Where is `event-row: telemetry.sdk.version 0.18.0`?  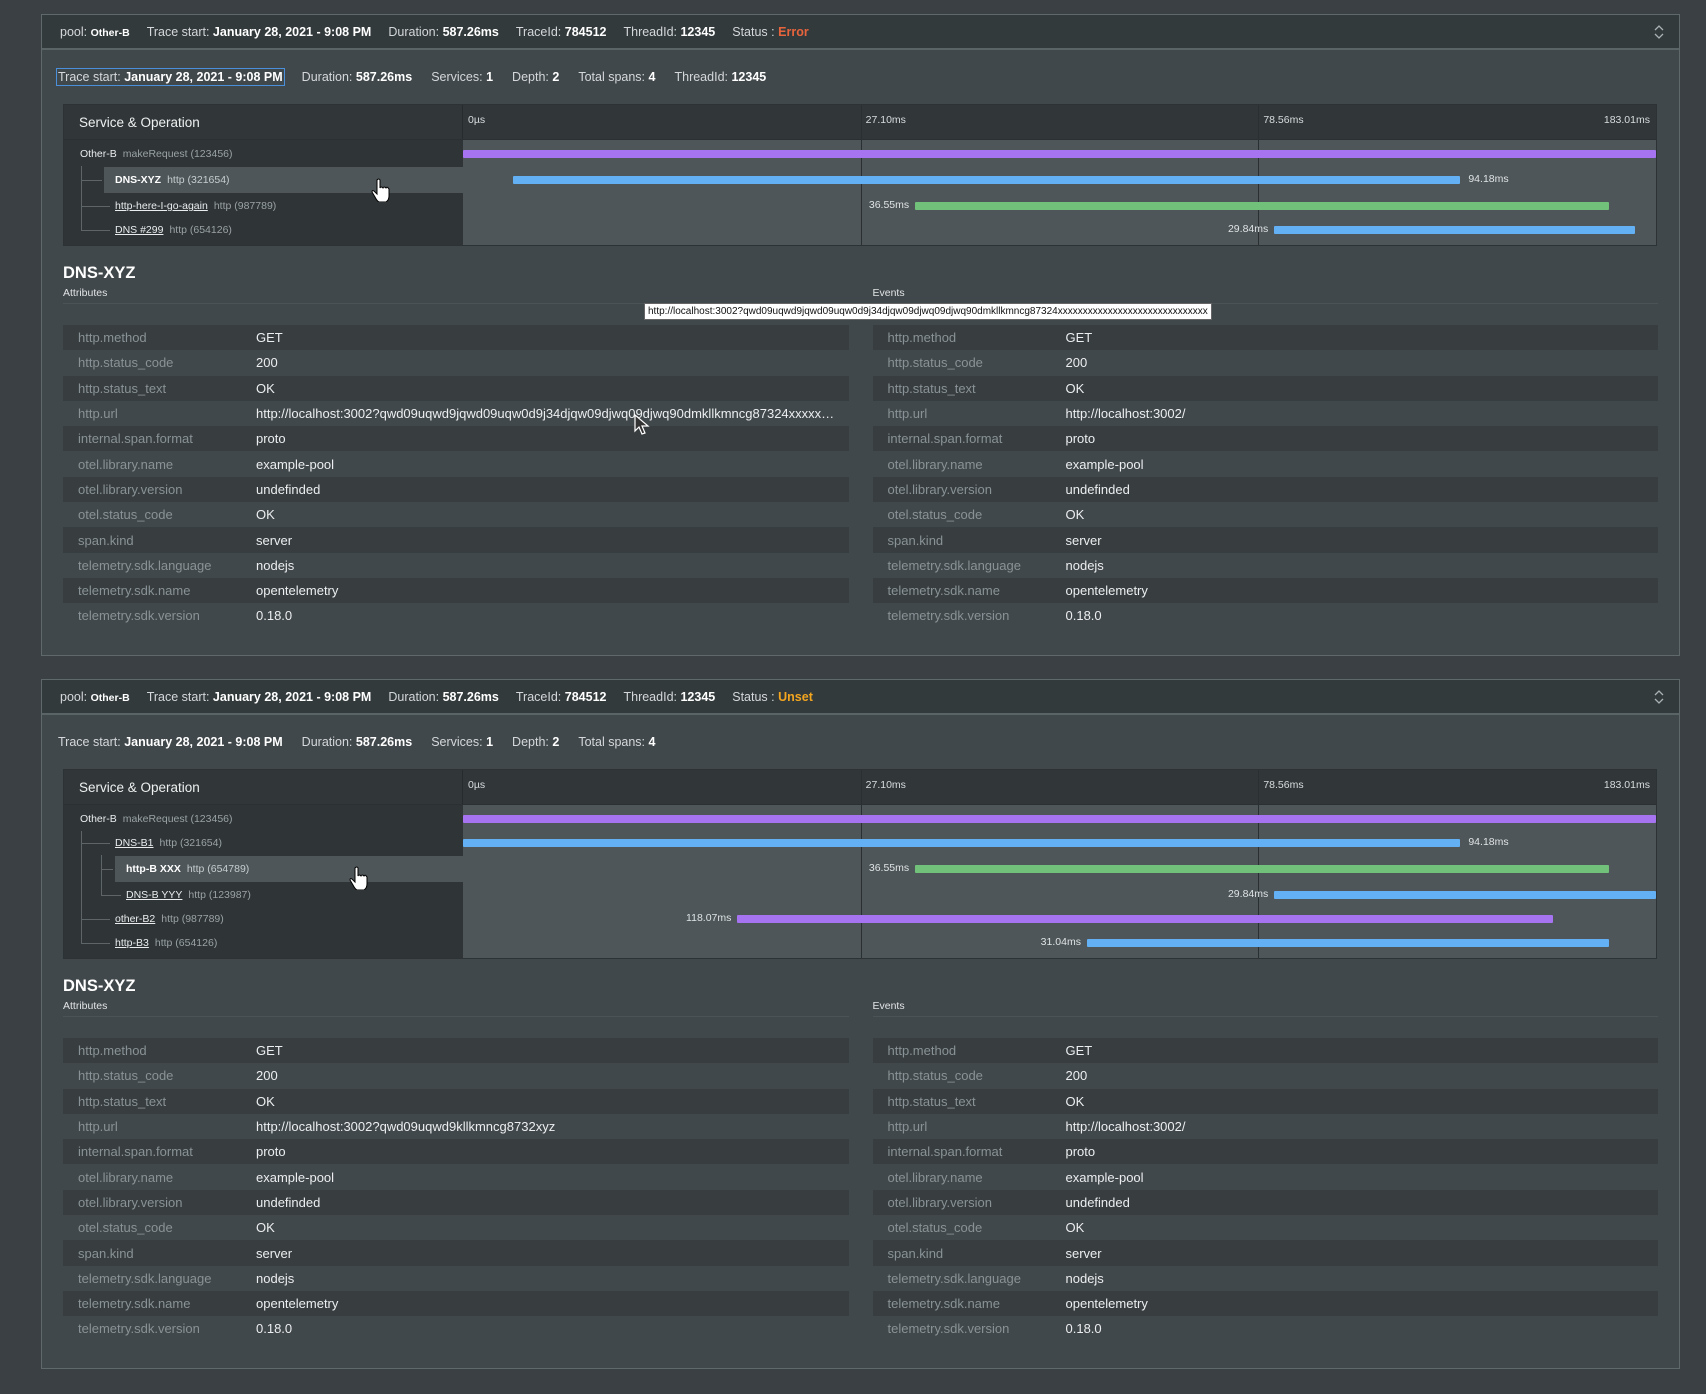 event-row: telemetry.sdk.version 0.18.0 is located at coordinates (1266, 615).